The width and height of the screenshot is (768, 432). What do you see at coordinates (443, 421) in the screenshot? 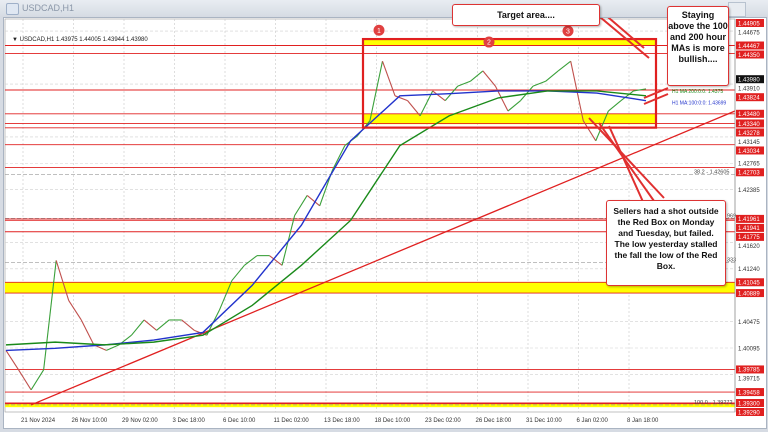
I see `x-tick-label: 23 Dec 02:00` at bounding box center [443, 421].